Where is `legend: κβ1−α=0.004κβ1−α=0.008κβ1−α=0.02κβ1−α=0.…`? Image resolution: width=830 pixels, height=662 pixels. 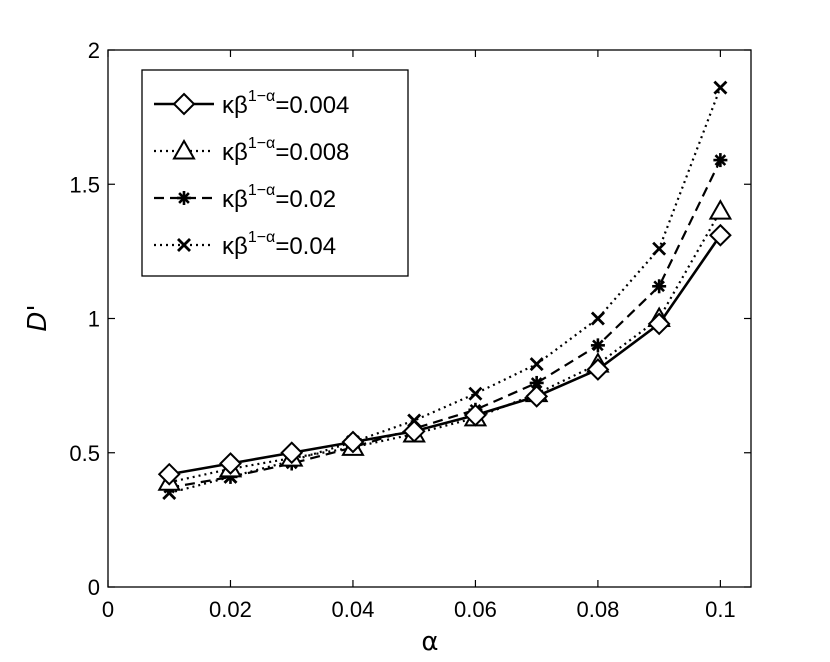
legend: κβ1−α=0.004κβ1−α=0.008κβ1−α=0.02κβ1−α=0.… is located at coordinates (275, 173).